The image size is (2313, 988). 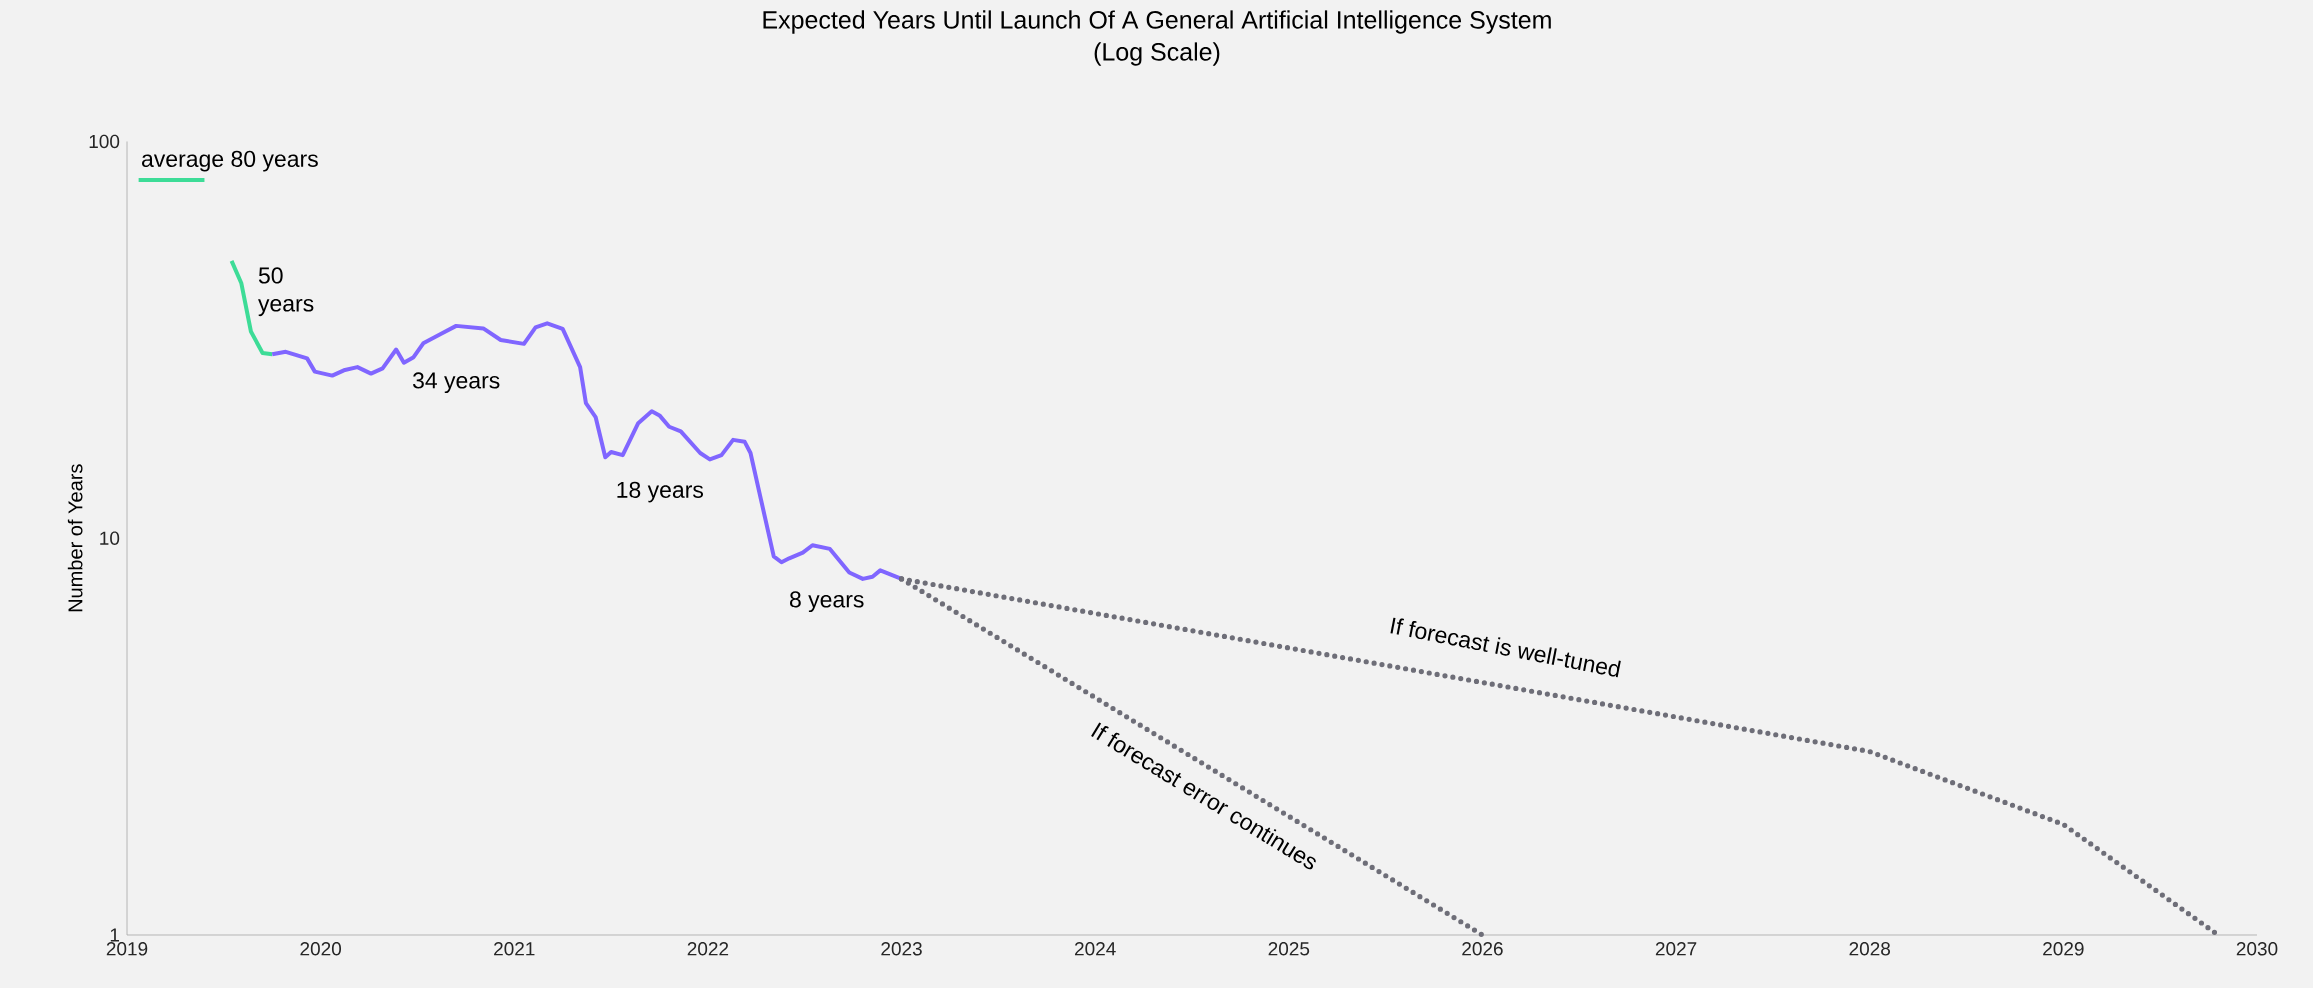 What do you see at coordinates (514, 949) in the screenshot?
I see `x-tick-label: 2021` at bounding box center [514, 949].